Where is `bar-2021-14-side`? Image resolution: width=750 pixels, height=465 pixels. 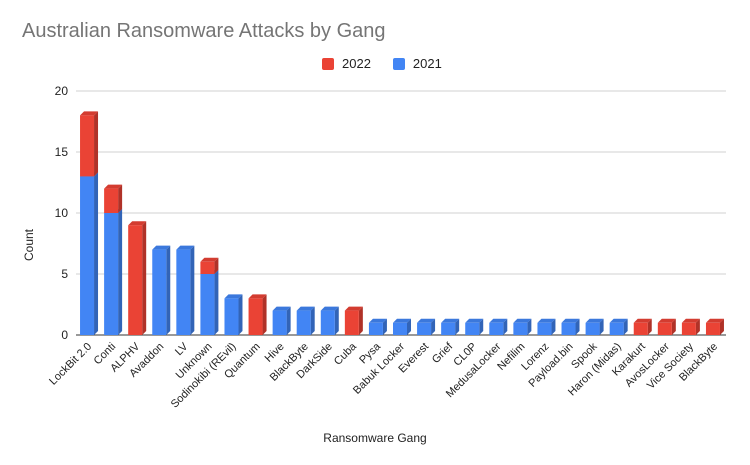
bar-2021-14-side is located at coordinates (433, 326).